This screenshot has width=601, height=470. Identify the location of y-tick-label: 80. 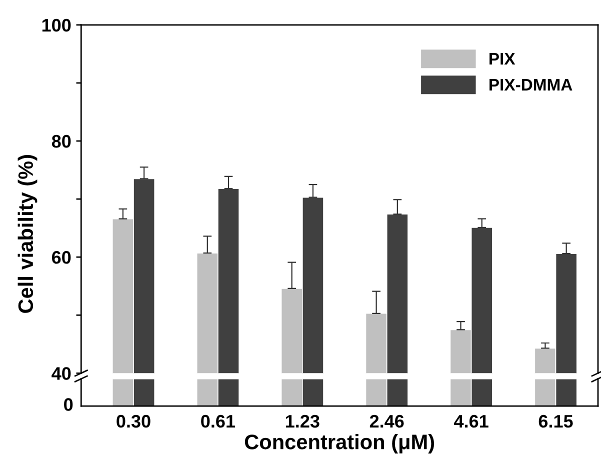
(61, 141).